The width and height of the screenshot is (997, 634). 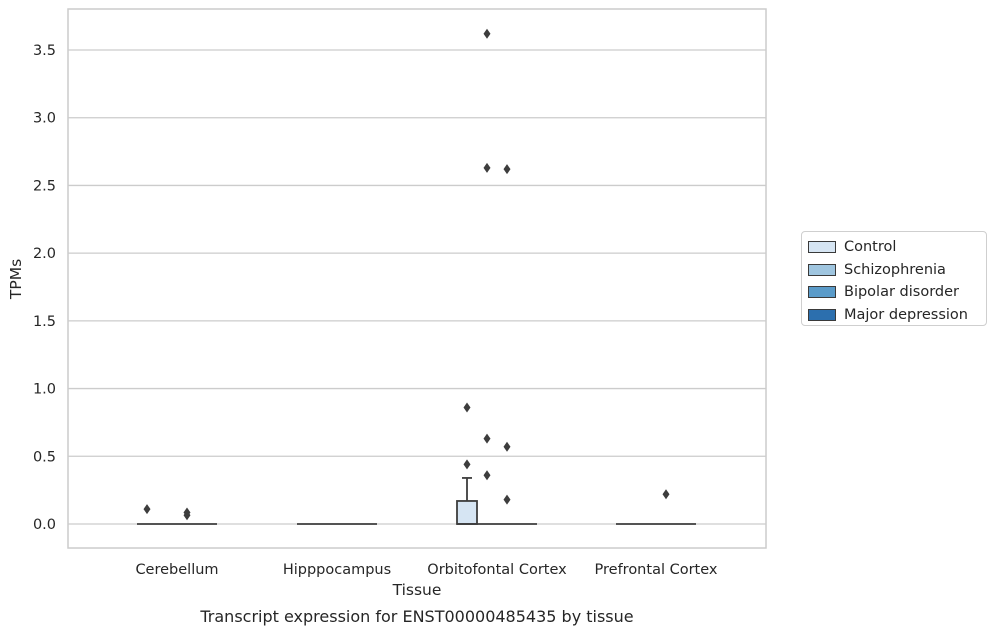 I want to click on legend-label: Major depression, so click(x=906, y=314).